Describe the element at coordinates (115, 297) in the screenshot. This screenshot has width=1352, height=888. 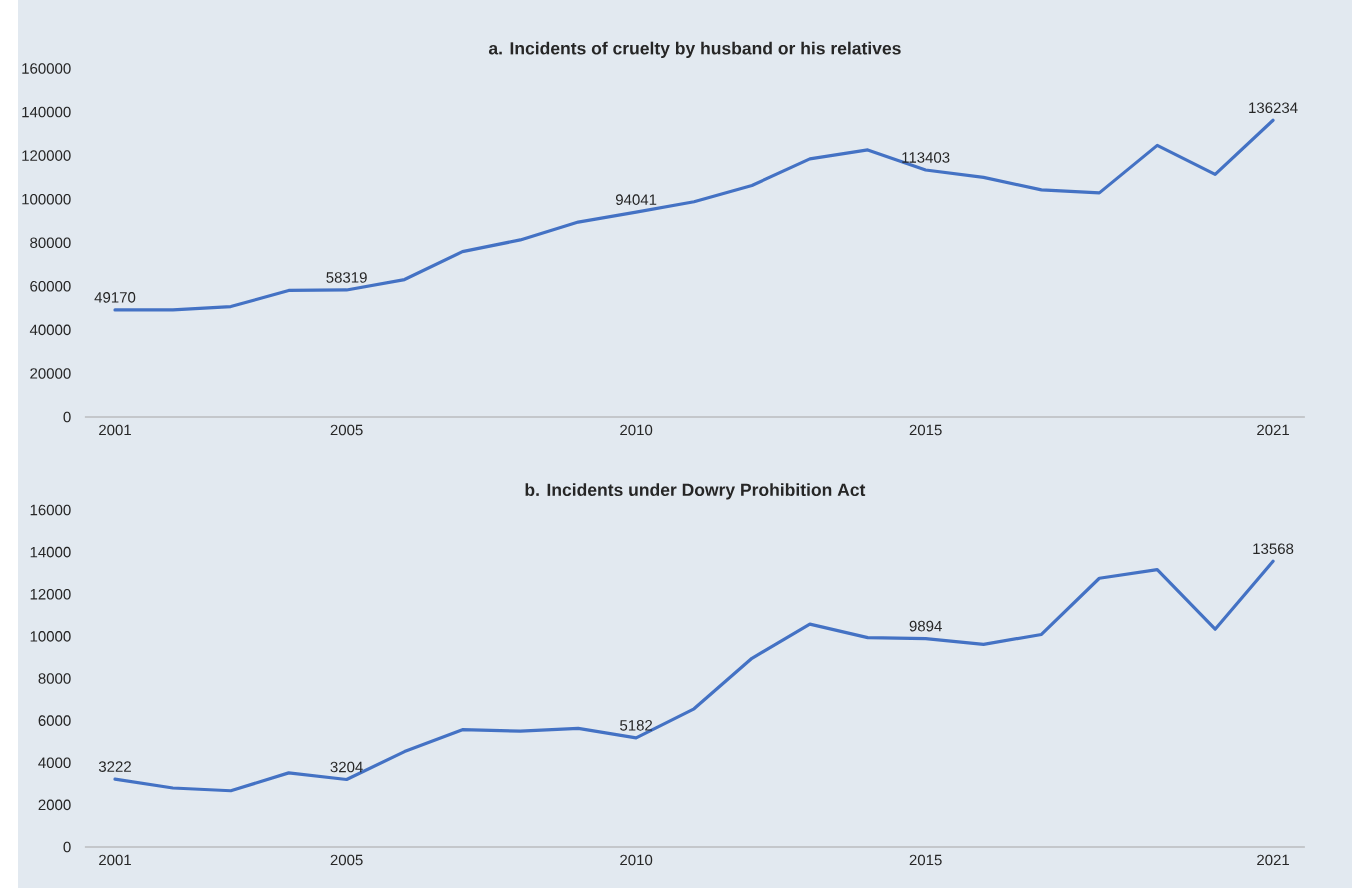
I see `data-label: 49170` at that location.